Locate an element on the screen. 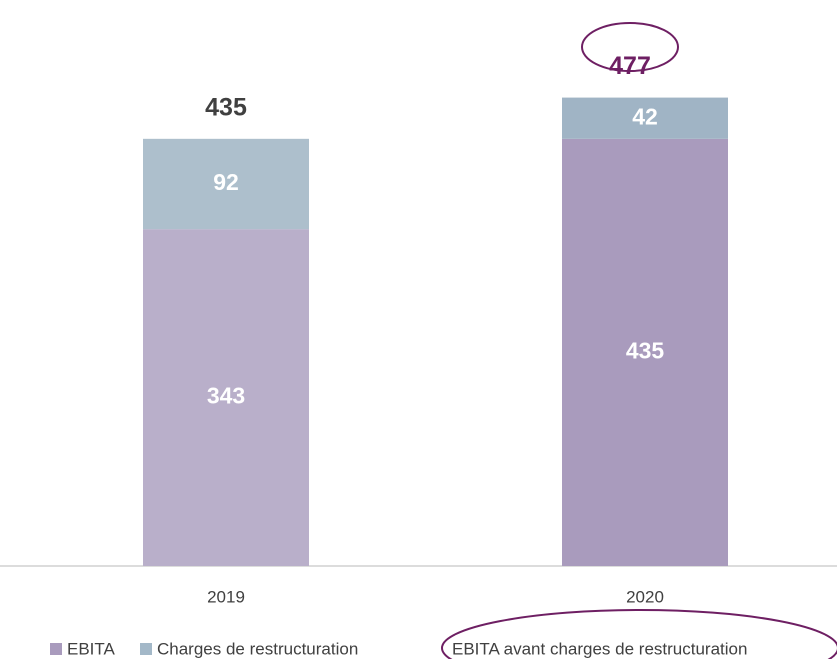 The height and width of the screenshot is (659, 837). x-tick-label: 2019 is located at coordinates (226, 596).